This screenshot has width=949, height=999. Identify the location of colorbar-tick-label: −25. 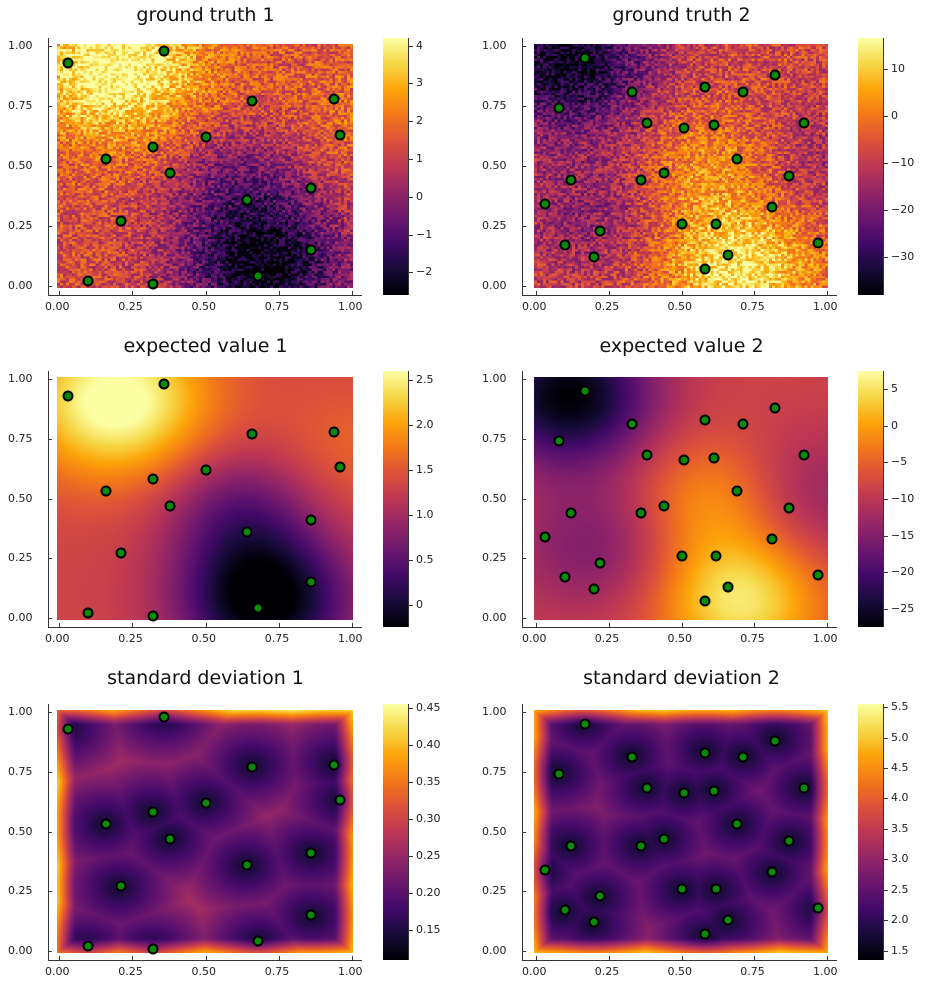
(903, 608).